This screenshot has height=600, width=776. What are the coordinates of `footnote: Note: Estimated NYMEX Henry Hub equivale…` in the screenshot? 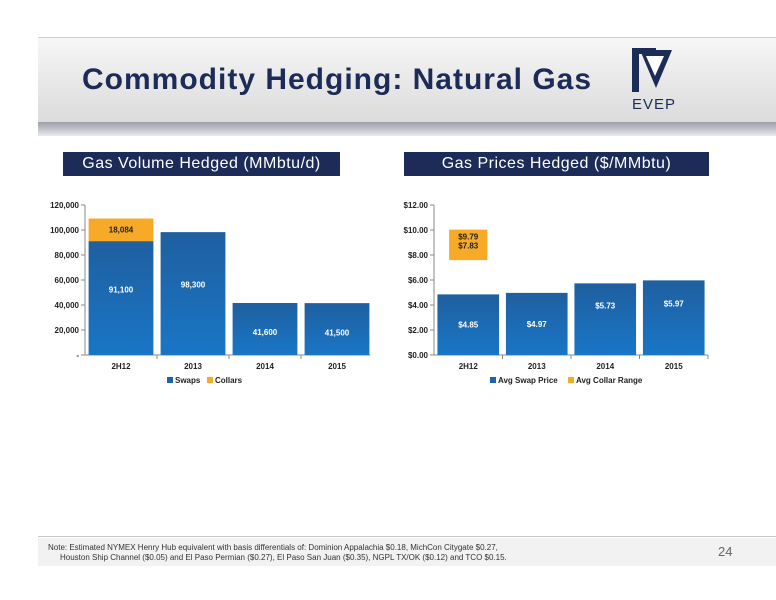 It's located at (373, 553).